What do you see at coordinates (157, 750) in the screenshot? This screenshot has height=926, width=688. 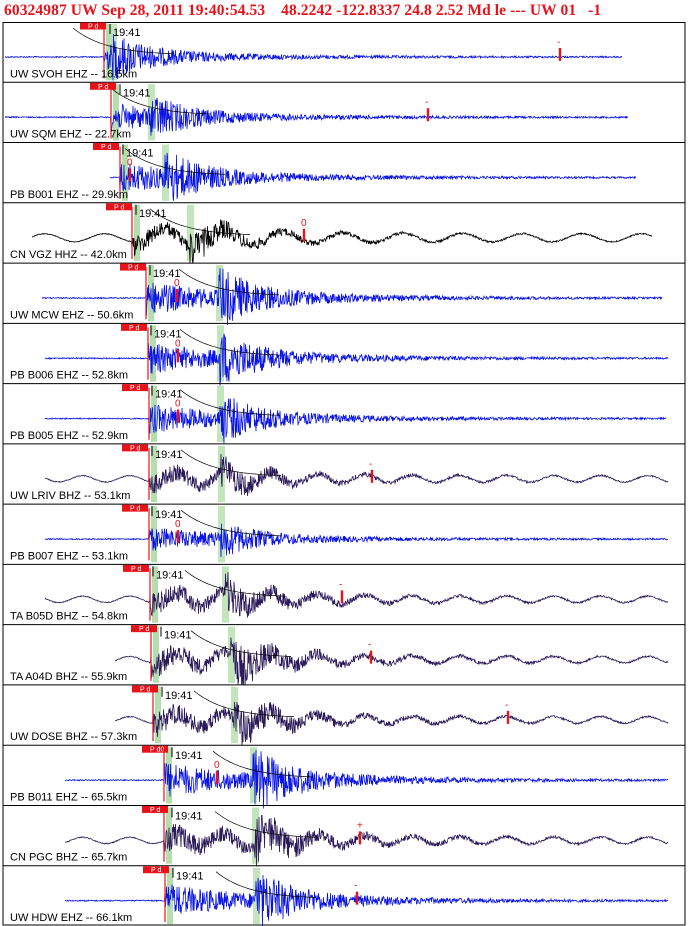 I see `p-pick-label: P d0` at bounding box center [157, 750].